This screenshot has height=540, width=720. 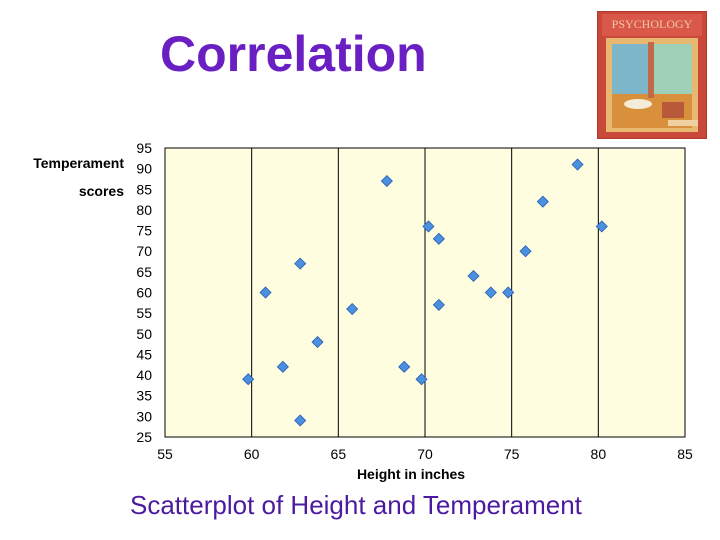 What do you see at coordinates (339, 454) in the screenshot?
I see `x-tick-label: 65` at bounding box center [339, 454].